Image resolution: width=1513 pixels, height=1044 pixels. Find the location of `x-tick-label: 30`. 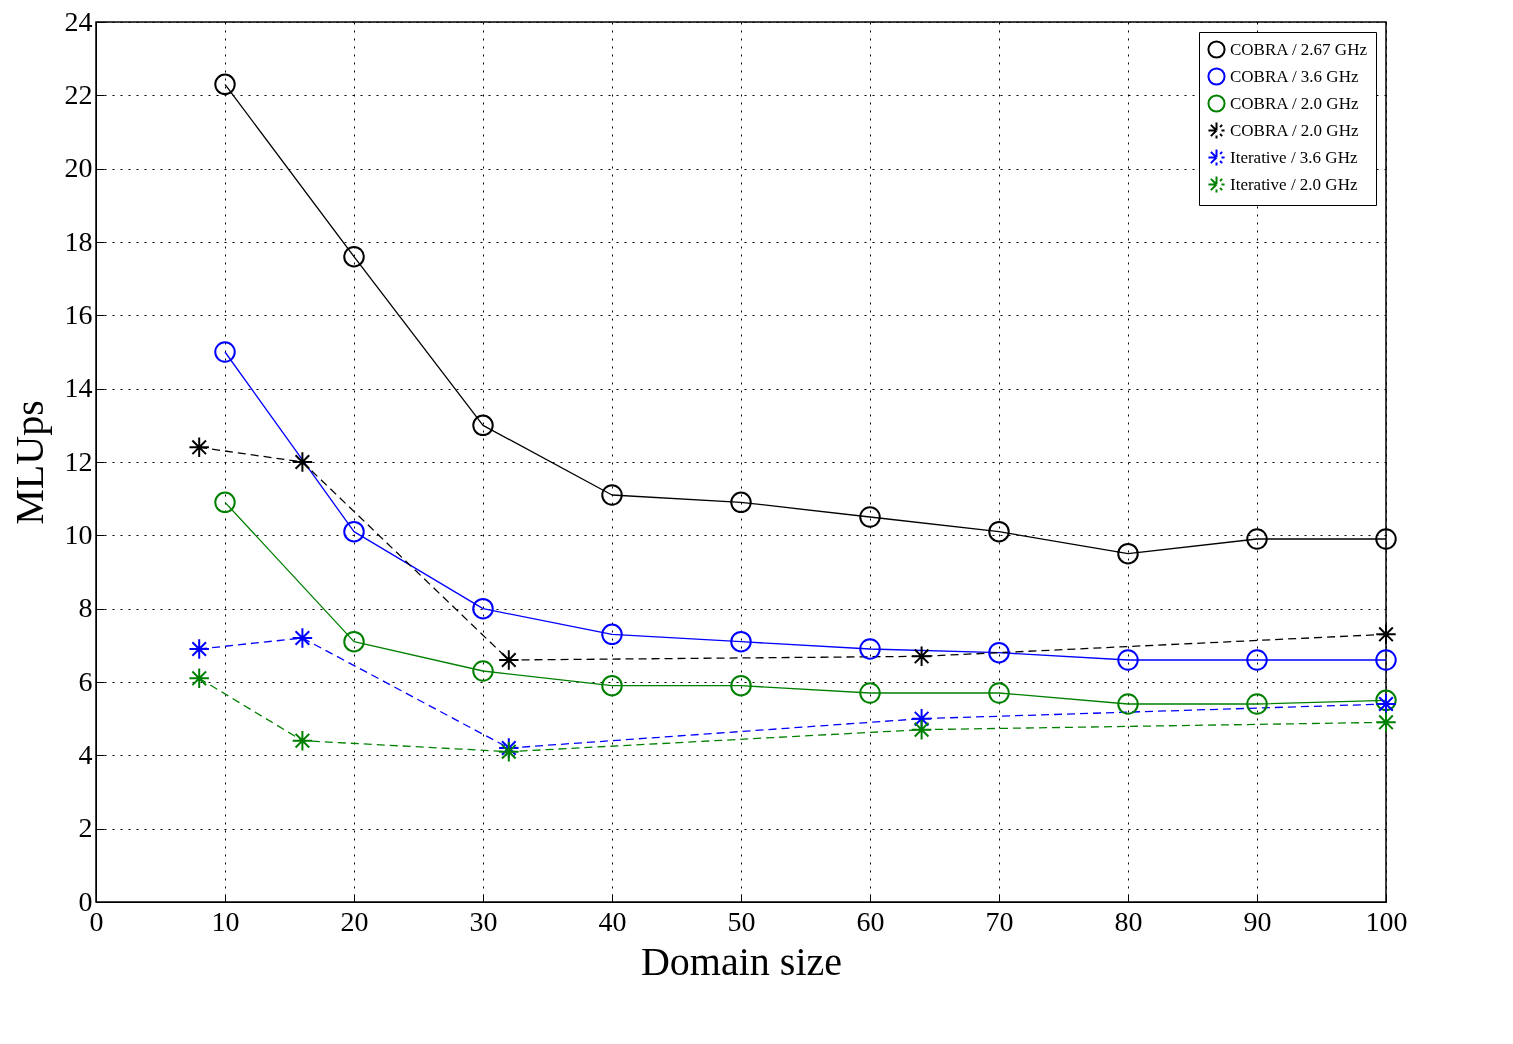

x-tick-label: 30 is located at coordinates (483, 921).